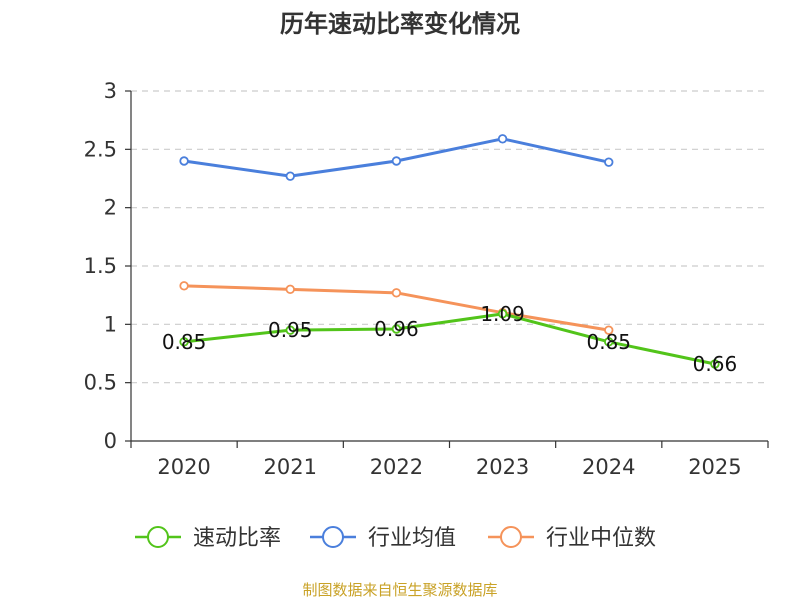 The height and width of the screenshot is (600, 800). I want to click on x-tick-label: 2024, so click(608, 467).